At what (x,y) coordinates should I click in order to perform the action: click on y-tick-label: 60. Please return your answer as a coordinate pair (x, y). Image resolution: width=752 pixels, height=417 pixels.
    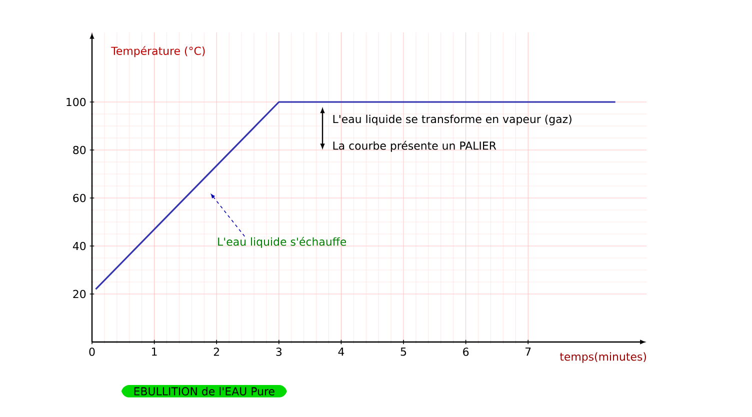
    Looking at the image, I should click on (79, 198).